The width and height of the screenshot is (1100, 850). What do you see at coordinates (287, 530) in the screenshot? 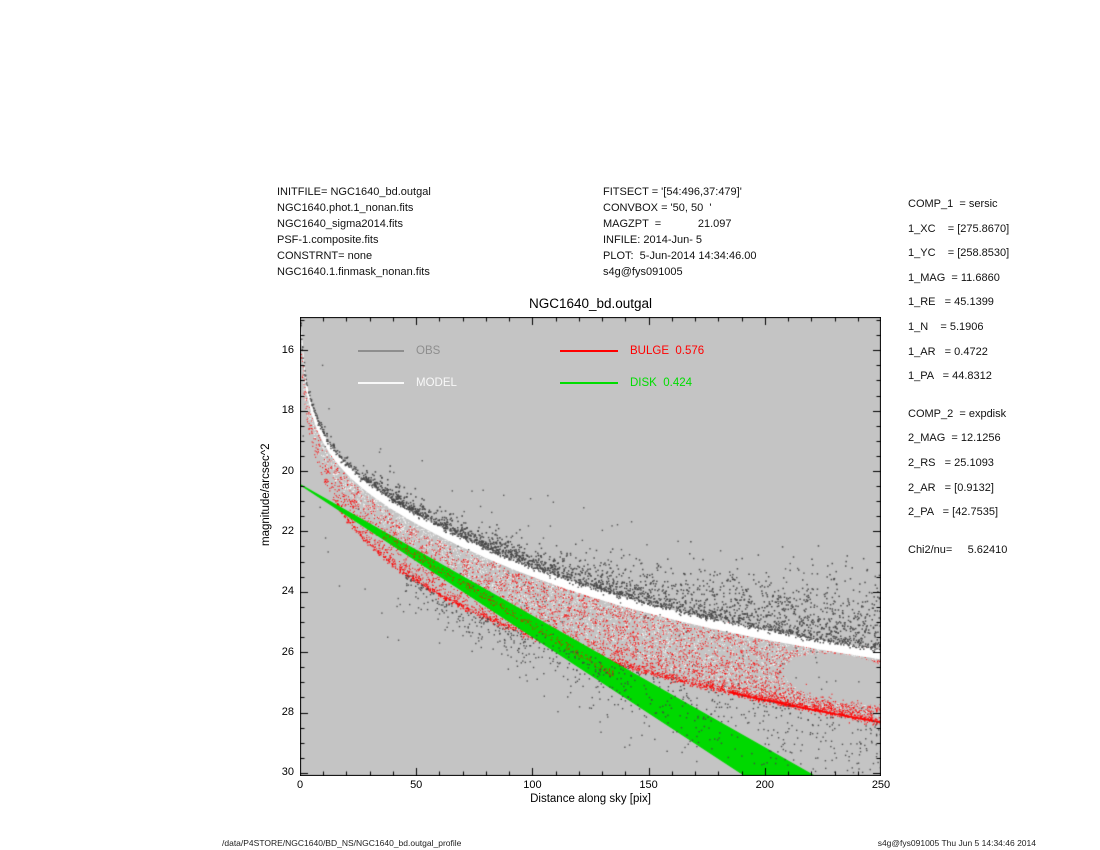
I see `y-tick-label: 22` at bounding box center [287, 530].